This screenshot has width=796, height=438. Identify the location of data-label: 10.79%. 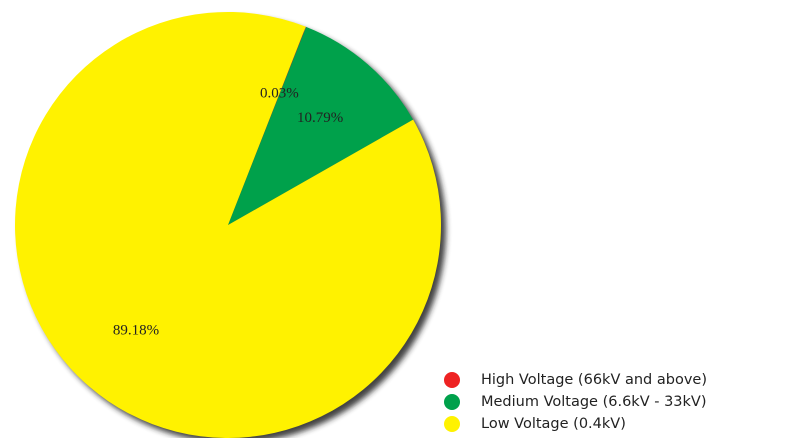
(320, 118).